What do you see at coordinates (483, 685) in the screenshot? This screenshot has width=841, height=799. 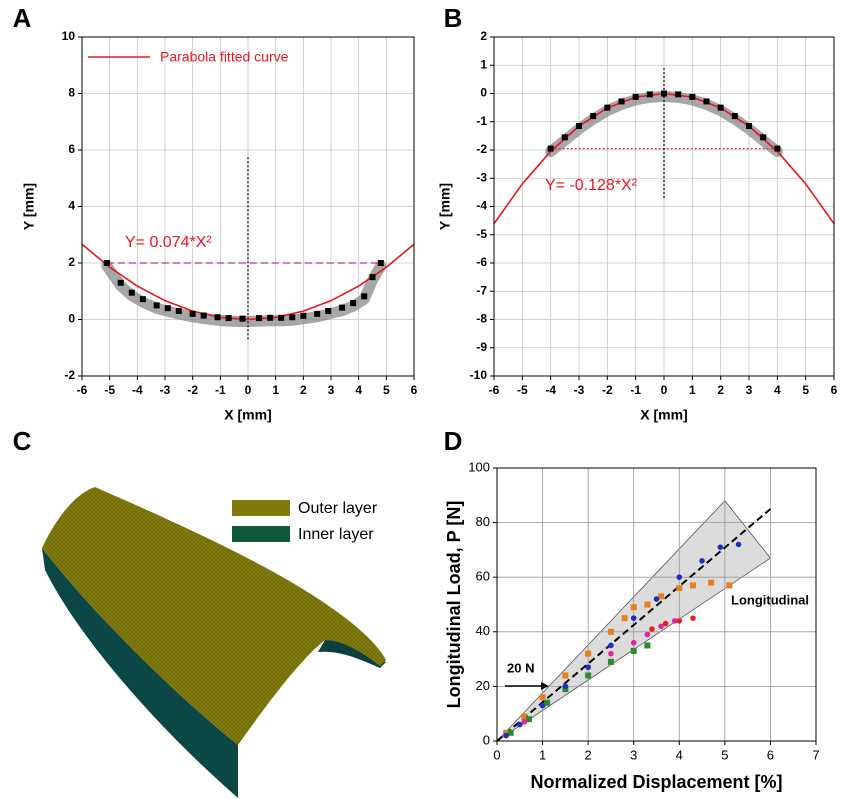 I see `y-tick-label: 20` at bounding box center [483, 685].